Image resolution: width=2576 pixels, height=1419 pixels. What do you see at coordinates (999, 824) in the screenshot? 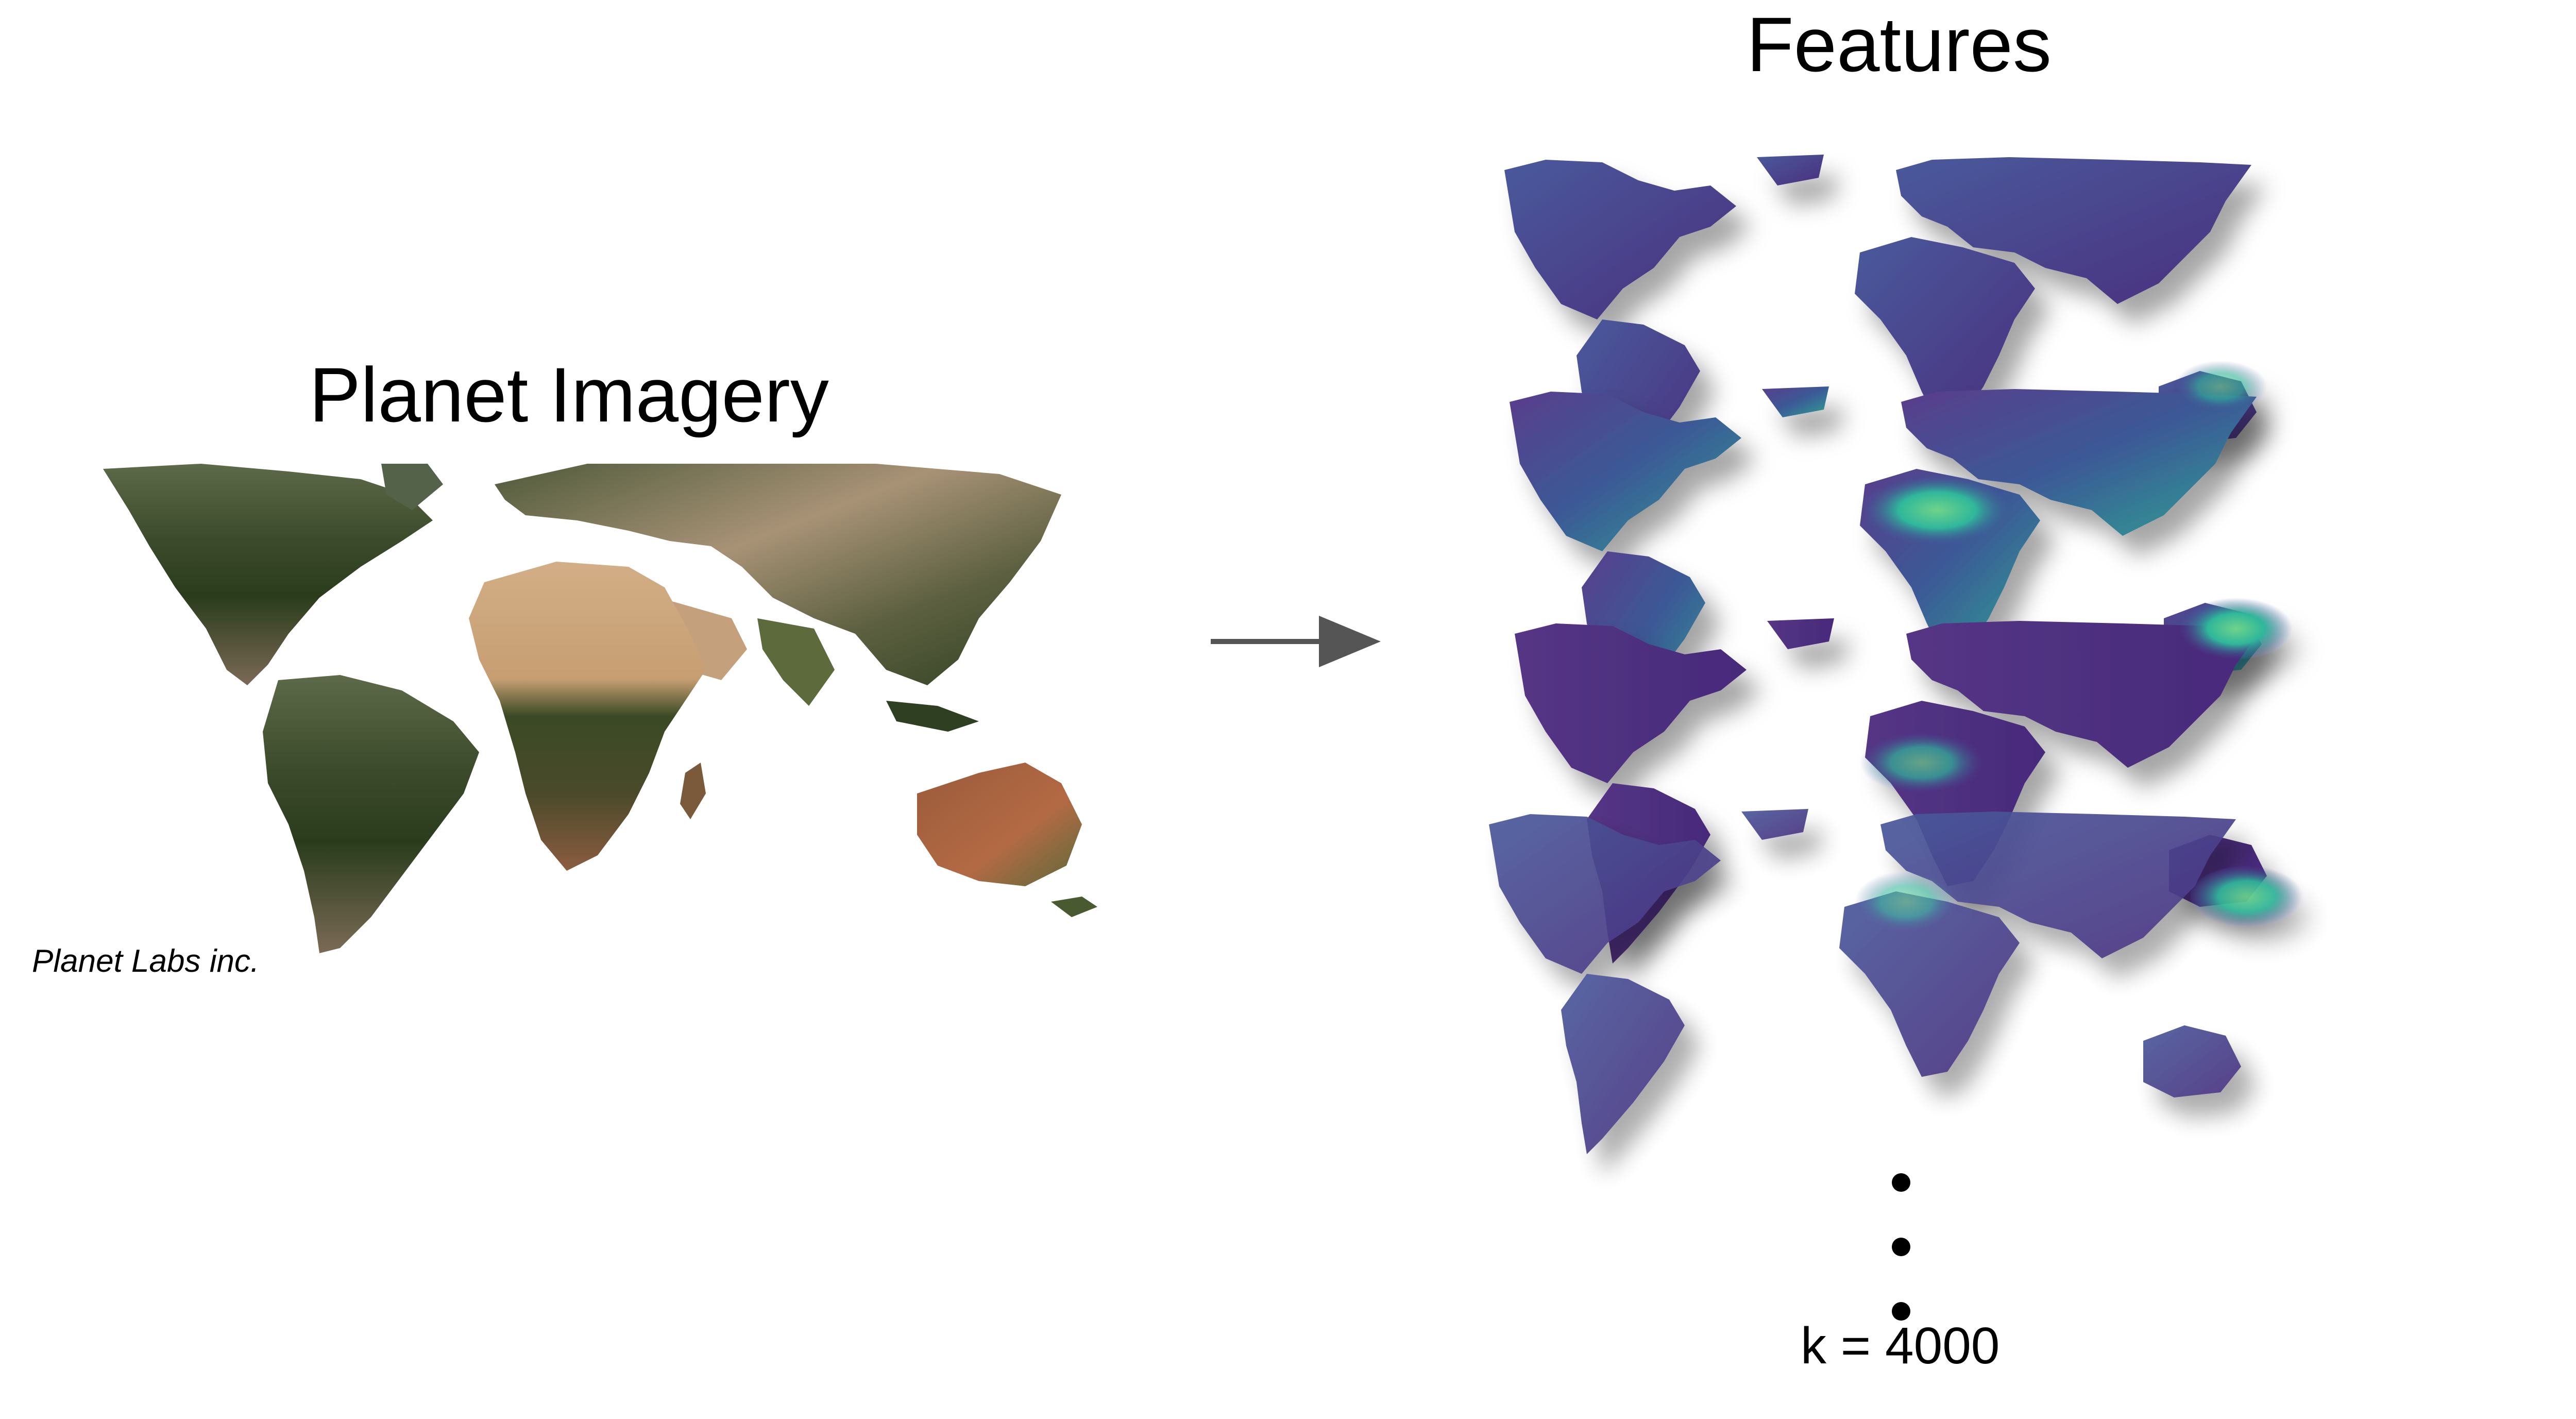
I see `imagery-australia` at bounding box center [999, 824].